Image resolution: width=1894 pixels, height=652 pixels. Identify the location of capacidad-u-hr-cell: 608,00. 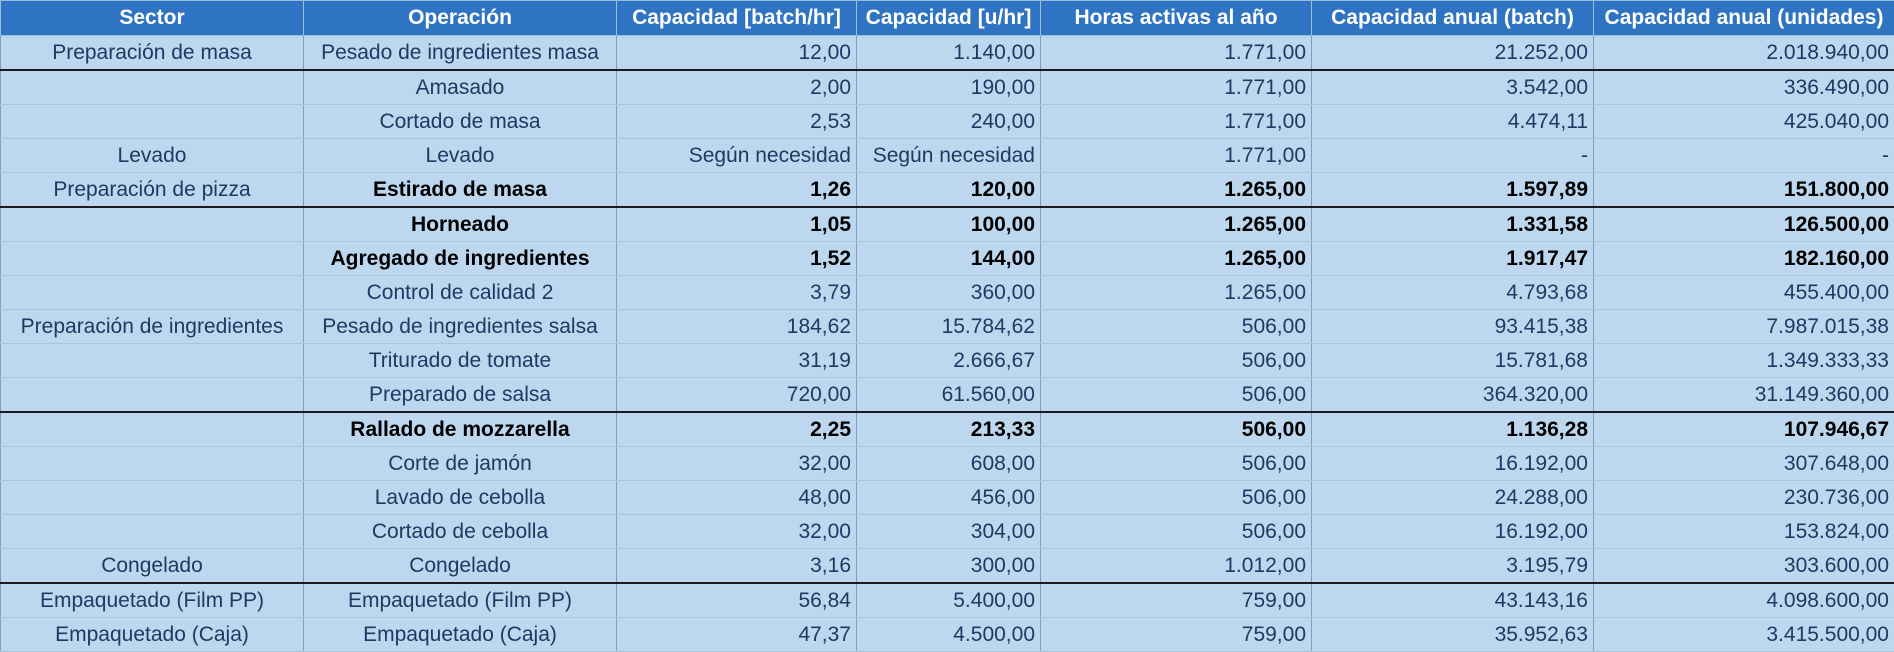
(949, 464).